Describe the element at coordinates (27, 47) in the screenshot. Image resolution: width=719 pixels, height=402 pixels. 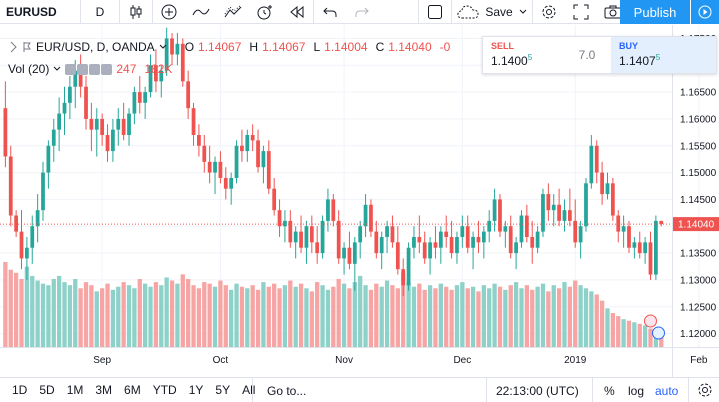
I see `flag-icon` at that location.